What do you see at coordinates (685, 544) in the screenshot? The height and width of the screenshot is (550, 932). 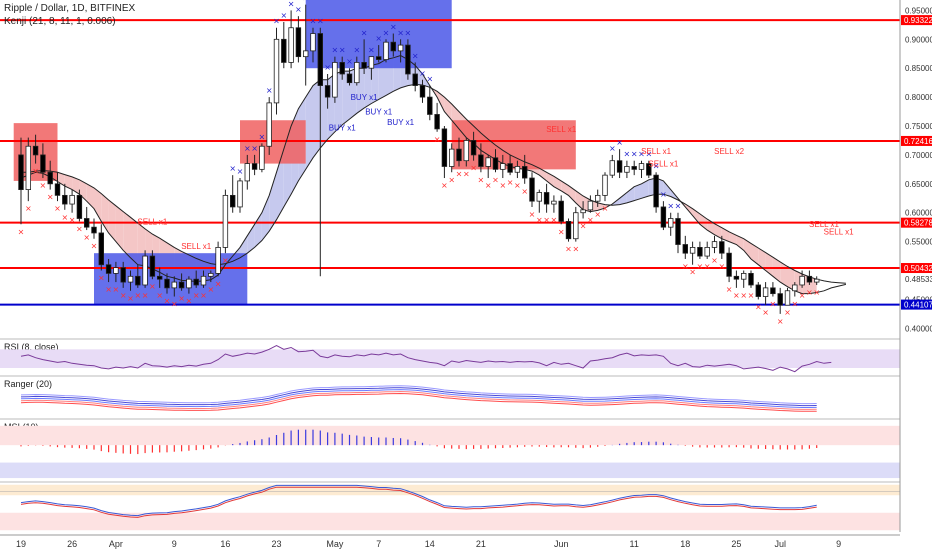 I see `time-tick-label: 18` at bounding box center [685, 544].